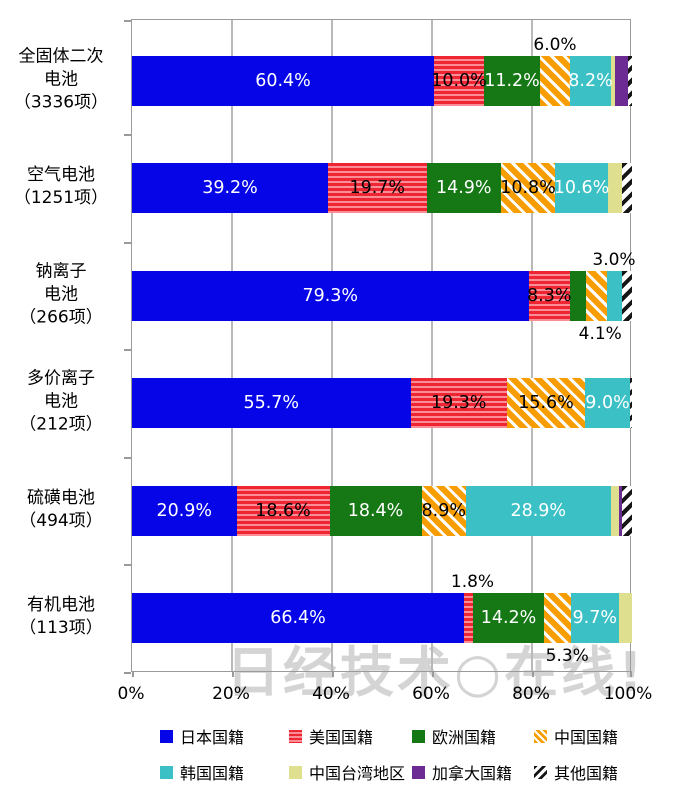 Image resolution: width=680 pixels, height=800 pixels. I want to click on segment-value-label: 11.2%, so click(512, 81).